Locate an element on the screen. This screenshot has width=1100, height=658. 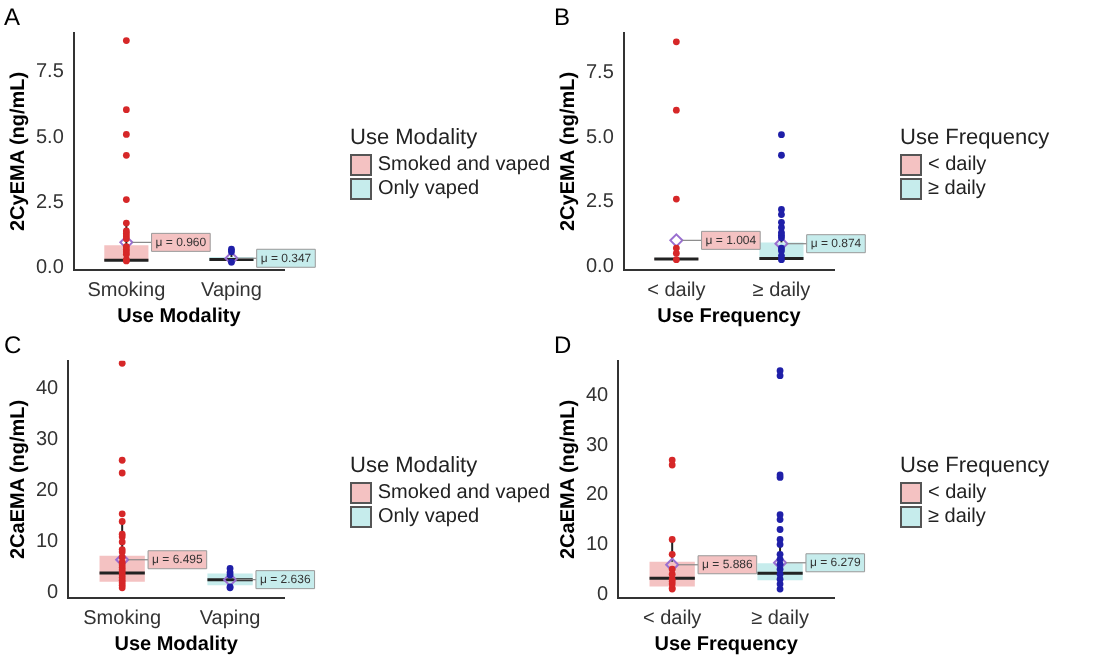
chart-title: C is located at coordinates (13, 345).